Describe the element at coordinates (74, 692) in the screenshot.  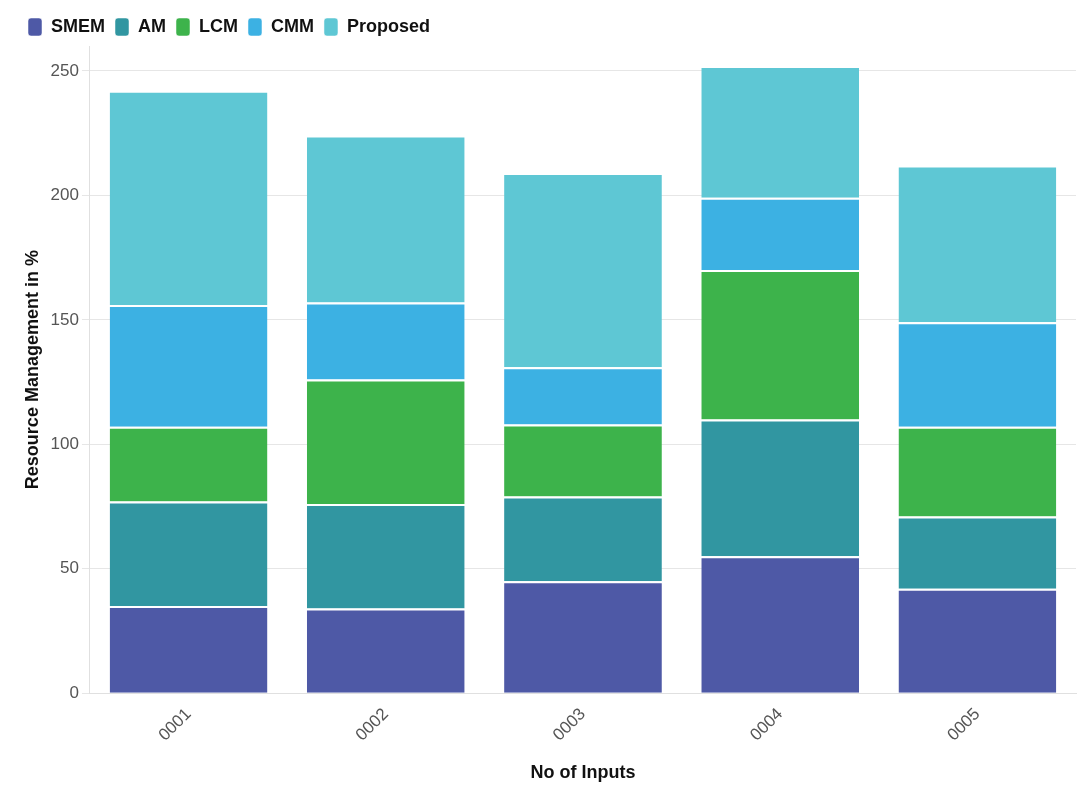
I see `y-tick-label: 0` at that location.